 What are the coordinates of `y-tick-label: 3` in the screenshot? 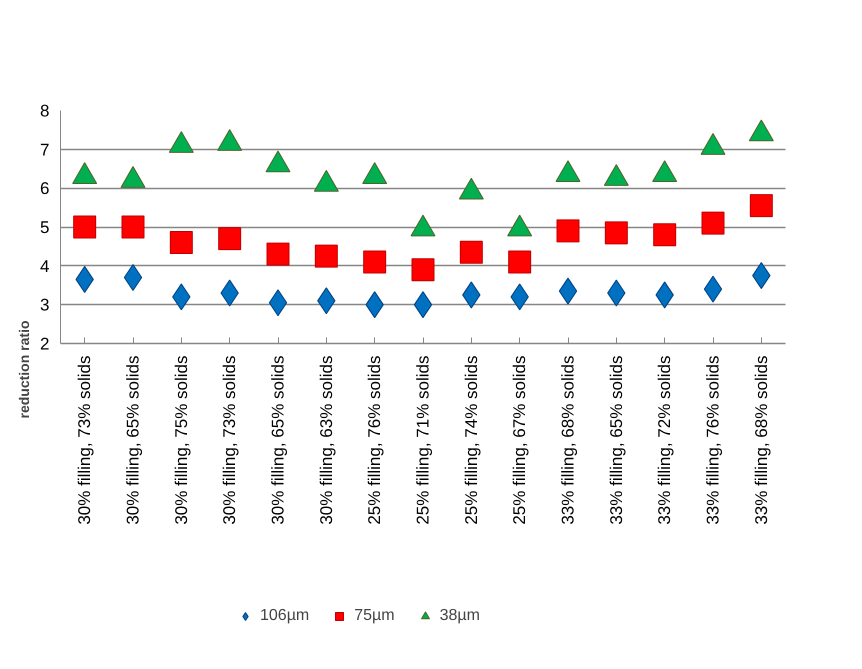 It's located at (45, 305).